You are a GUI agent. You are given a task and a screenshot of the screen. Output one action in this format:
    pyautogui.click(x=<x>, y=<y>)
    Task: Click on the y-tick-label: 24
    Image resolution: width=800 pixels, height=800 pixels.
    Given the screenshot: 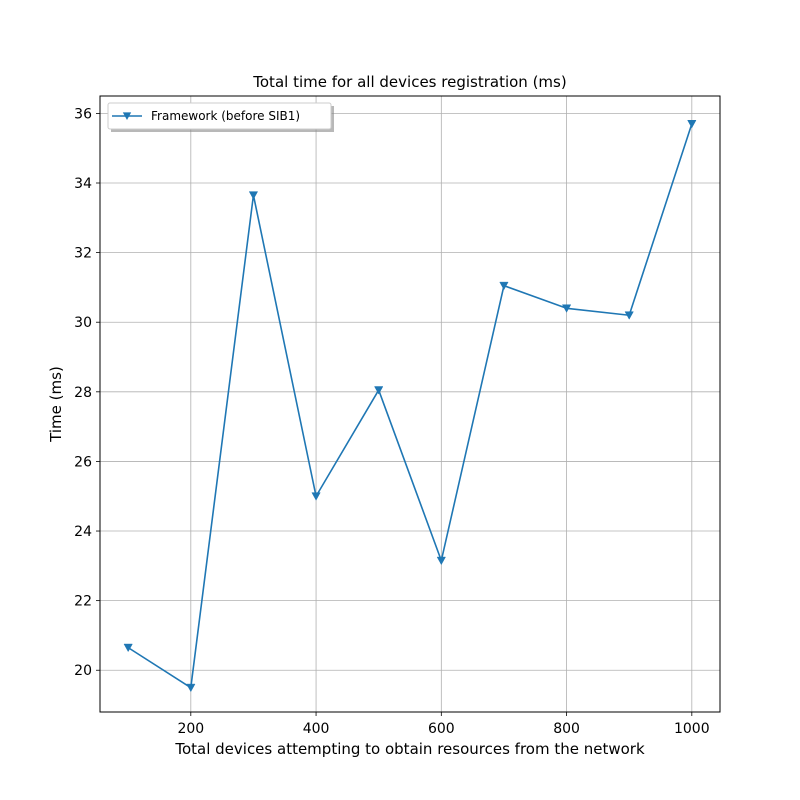 What is the action you would take?
    pyautogui.click(x=83, y=532)
    